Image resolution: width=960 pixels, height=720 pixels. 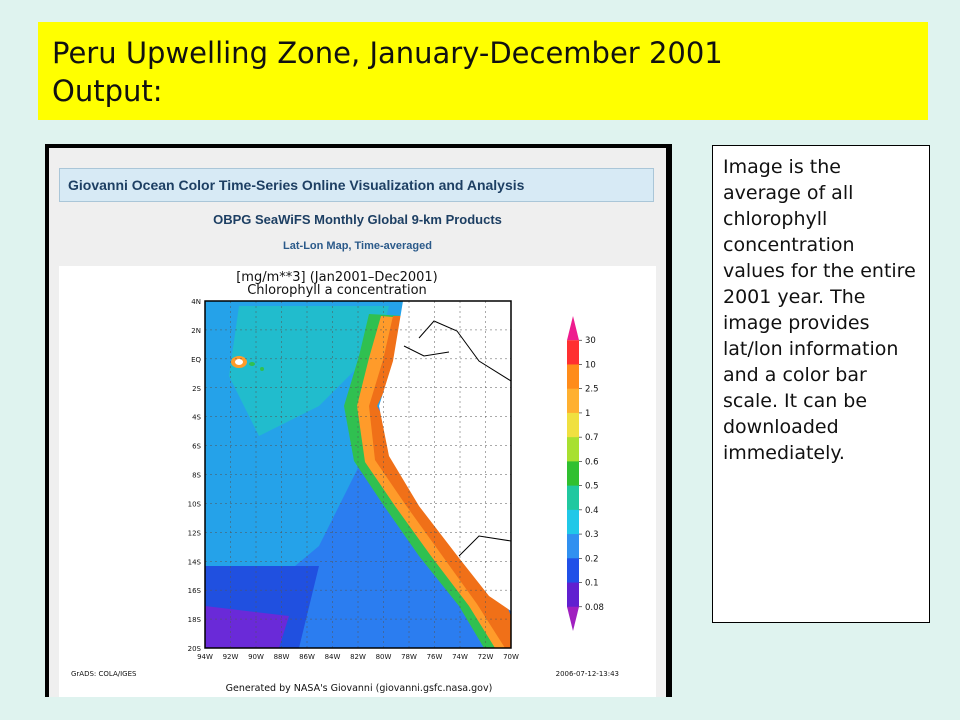 What do you see at coordinates (592, 438) in the screenshot?
I see `colorbar-label: 0.7` at bounding box center [592, 438].